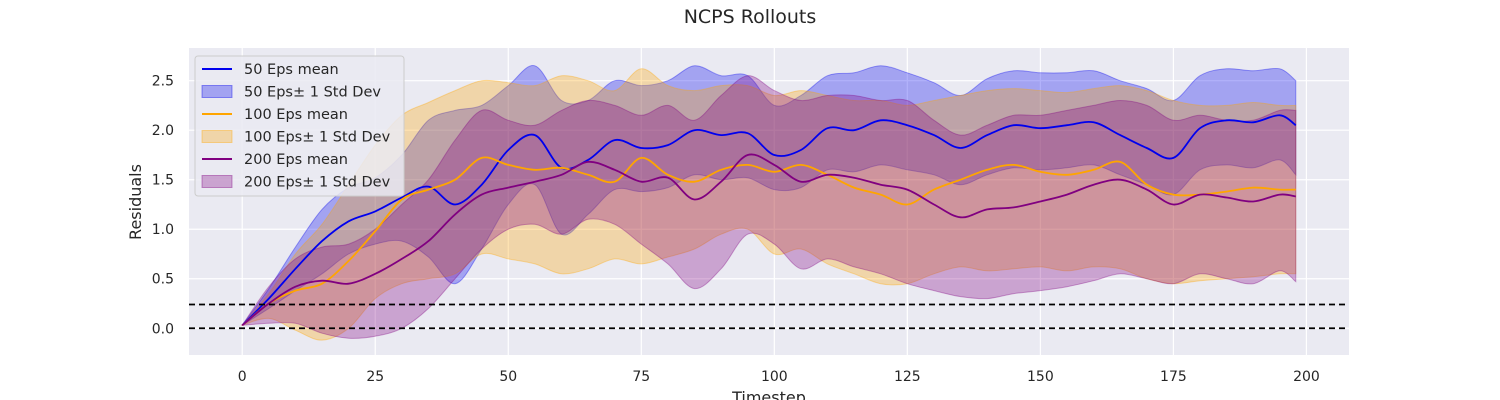 The width and height of the screenshot is (1500, 400). What do you see at coordinates (163, 329) in the screenshot?
I see `y-tick-label: 0.0` at bounding box center [163, 329].